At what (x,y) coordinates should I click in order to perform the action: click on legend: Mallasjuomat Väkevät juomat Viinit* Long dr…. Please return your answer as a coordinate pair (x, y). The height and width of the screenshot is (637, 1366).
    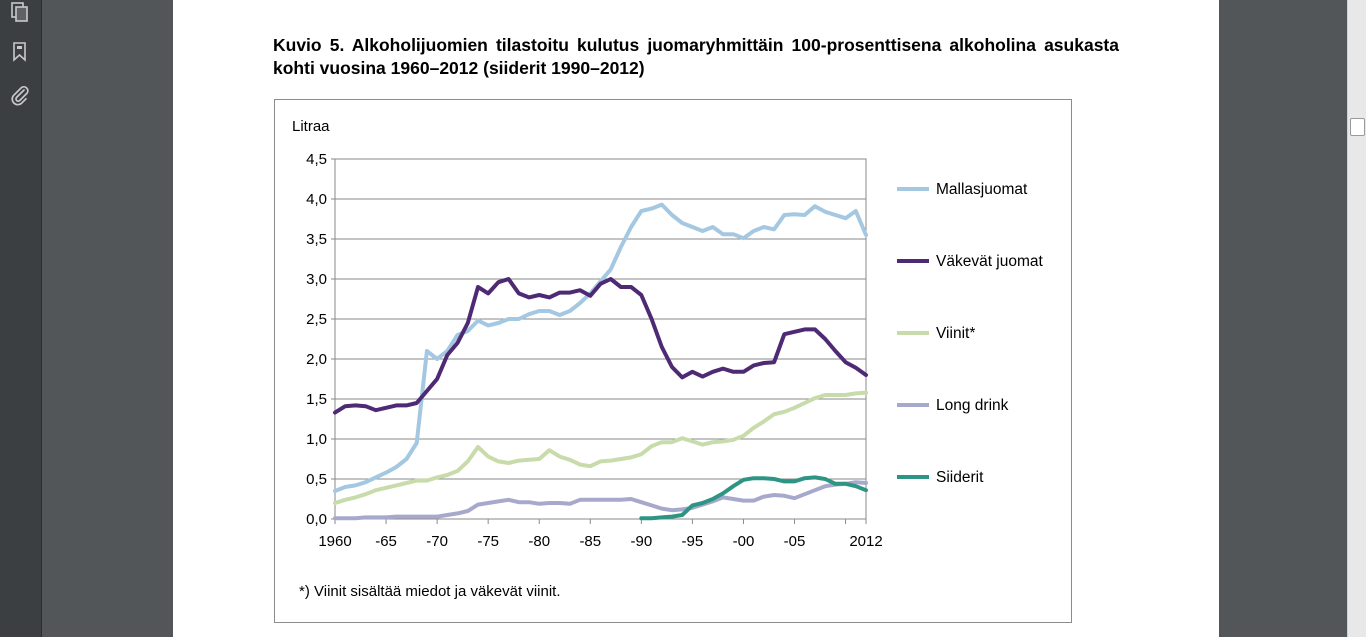
    Looking at the image, I should click on (970, 333).